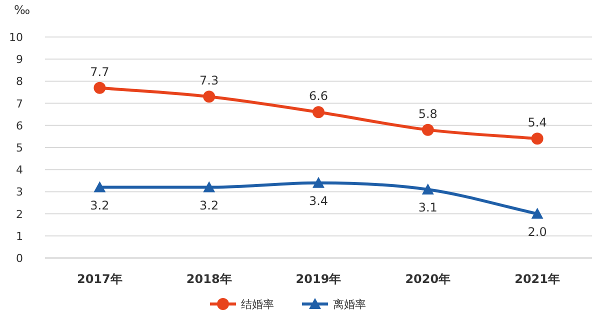 The image size is (600, 324). I want to click on y-tick-label: 3, so click(19, 192).